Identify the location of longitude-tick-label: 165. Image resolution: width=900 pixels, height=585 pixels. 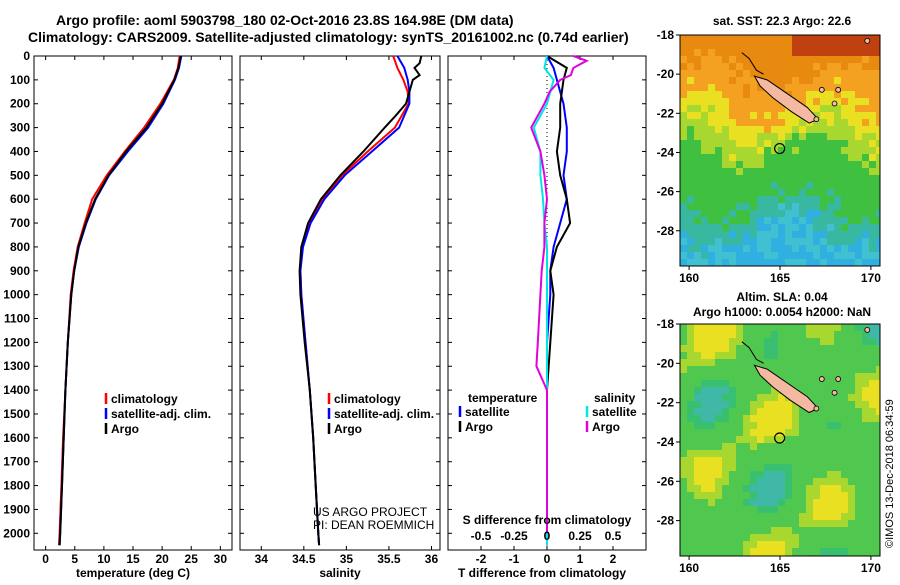
(780, 568).